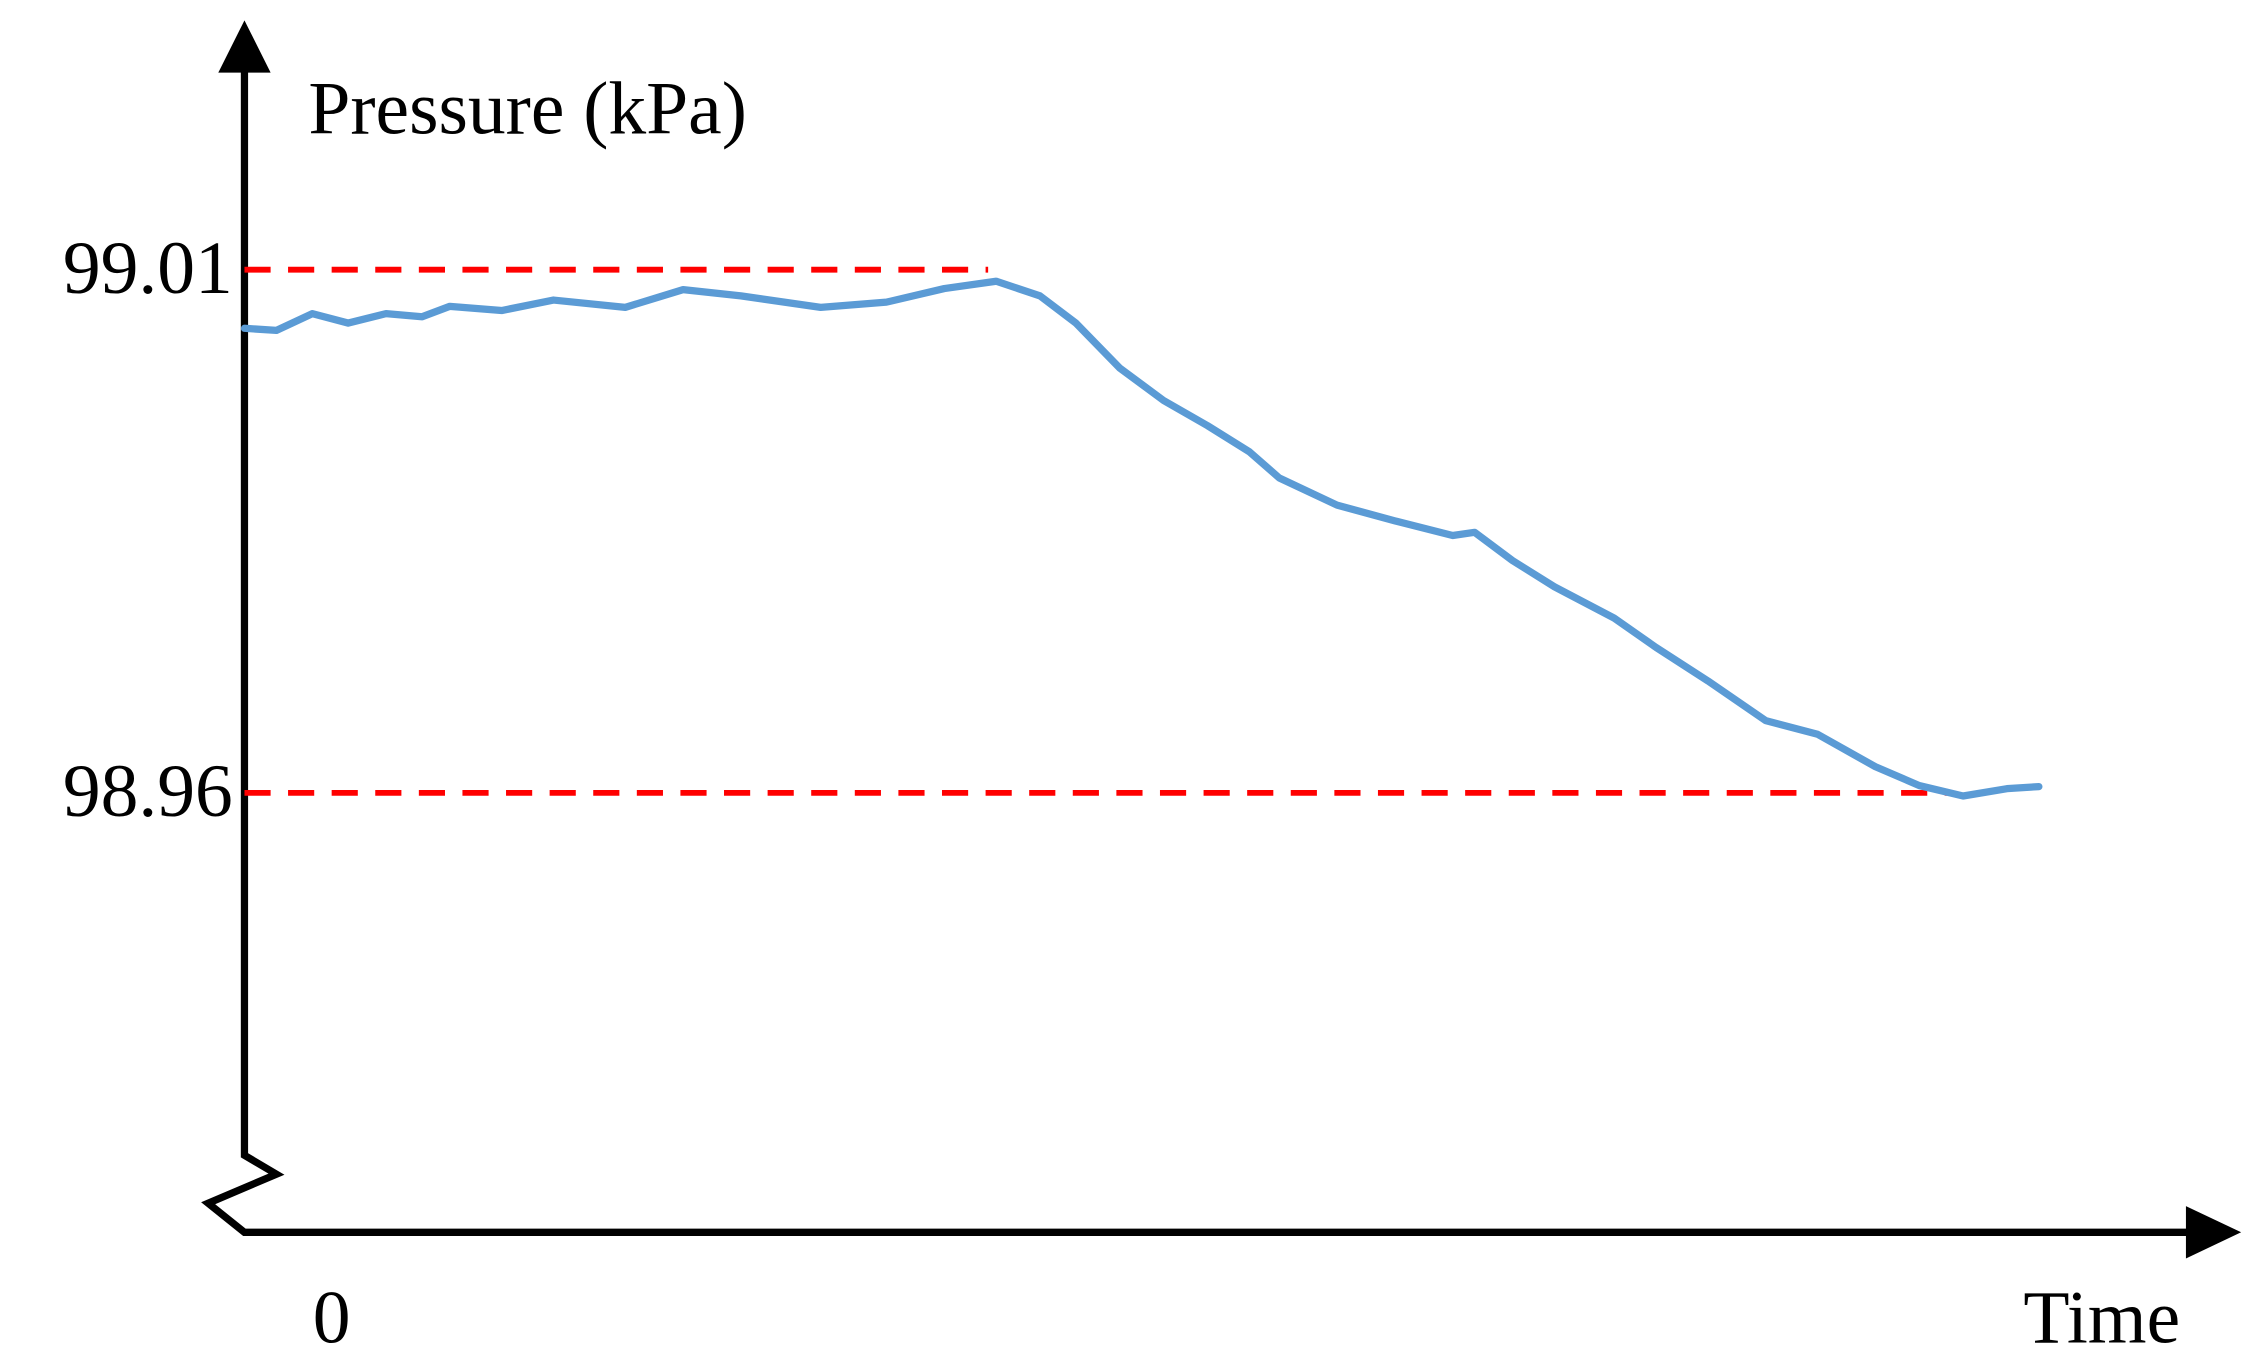  What do you see at coordinates (148, 268) in the screenshot?
I see `y-tick-label: 99.01` at bounding box center [148, 268].